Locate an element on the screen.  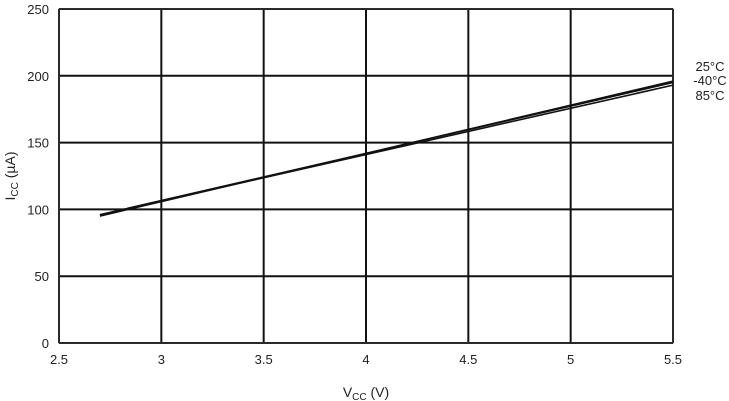
x-tick-label: 4.5 is located at coordinates (468, 359).